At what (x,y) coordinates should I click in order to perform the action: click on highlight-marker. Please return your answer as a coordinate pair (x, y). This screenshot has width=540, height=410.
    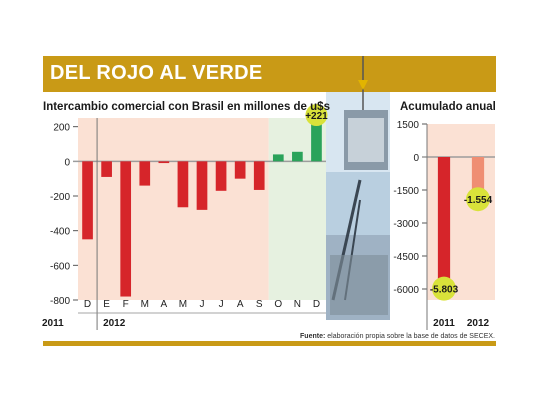
    Looking at the image, I should click on (316, 115).